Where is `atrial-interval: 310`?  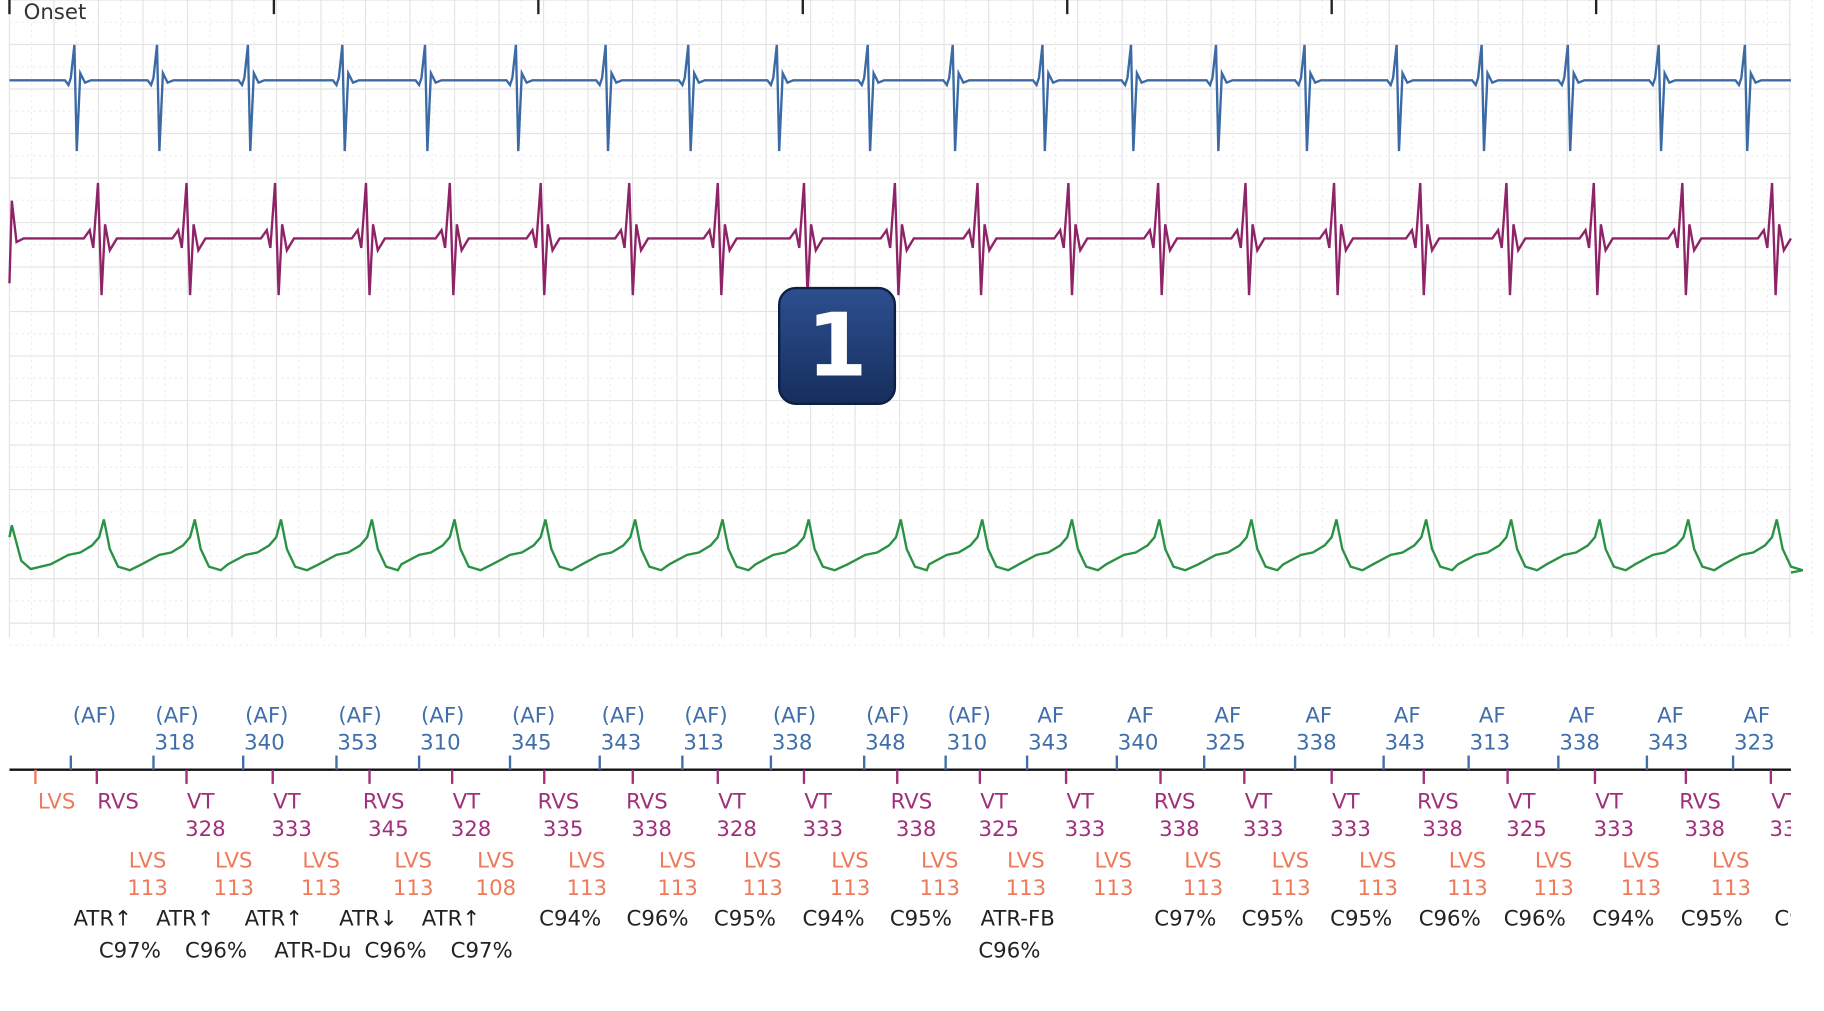
atrial-interval: 310 is located at coordinates (967, 743).